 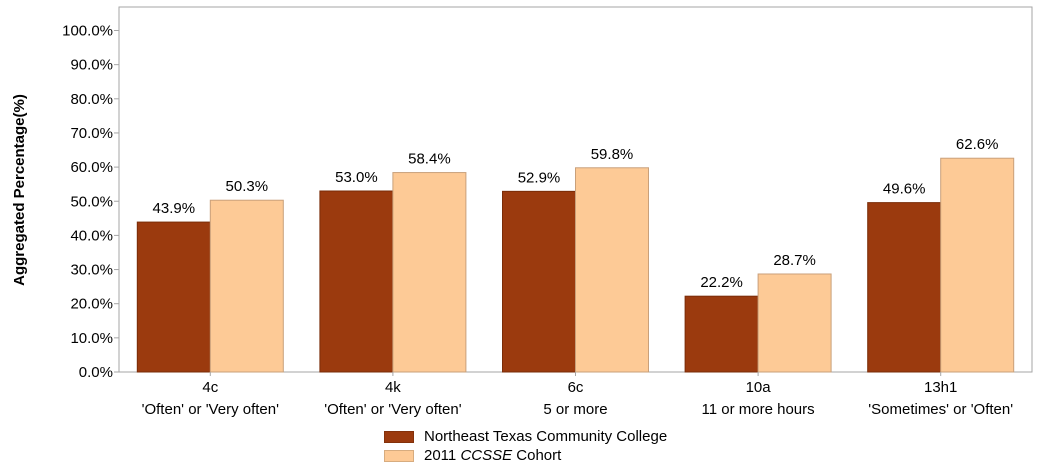 What do you see at coordinates (429, 159) in the screenshot?
I see `data-label-cohort: 58.4%` at bounding box center [429, 159].